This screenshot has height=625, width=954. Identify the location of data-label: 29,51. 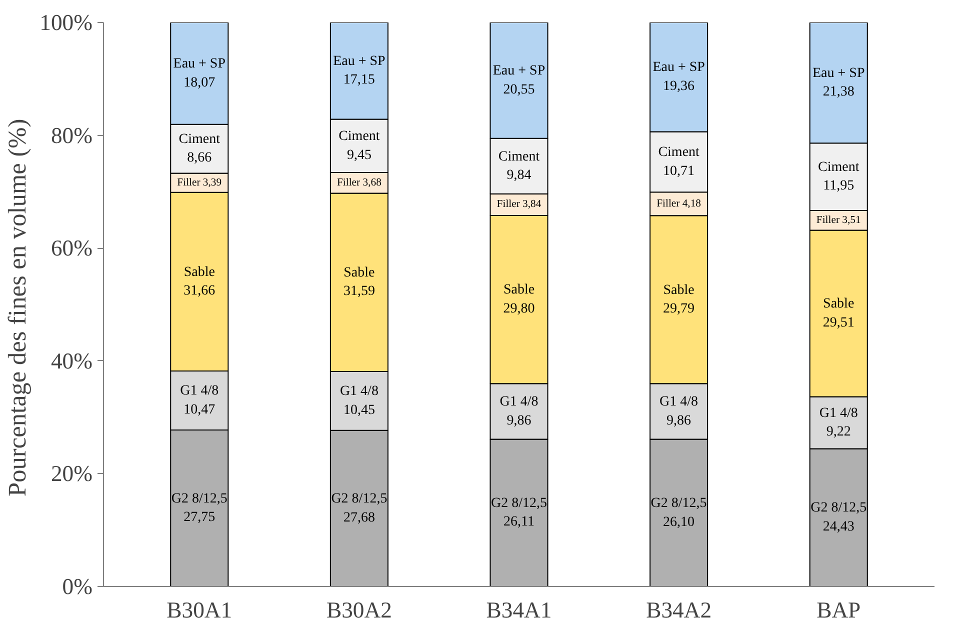
(838, 322).